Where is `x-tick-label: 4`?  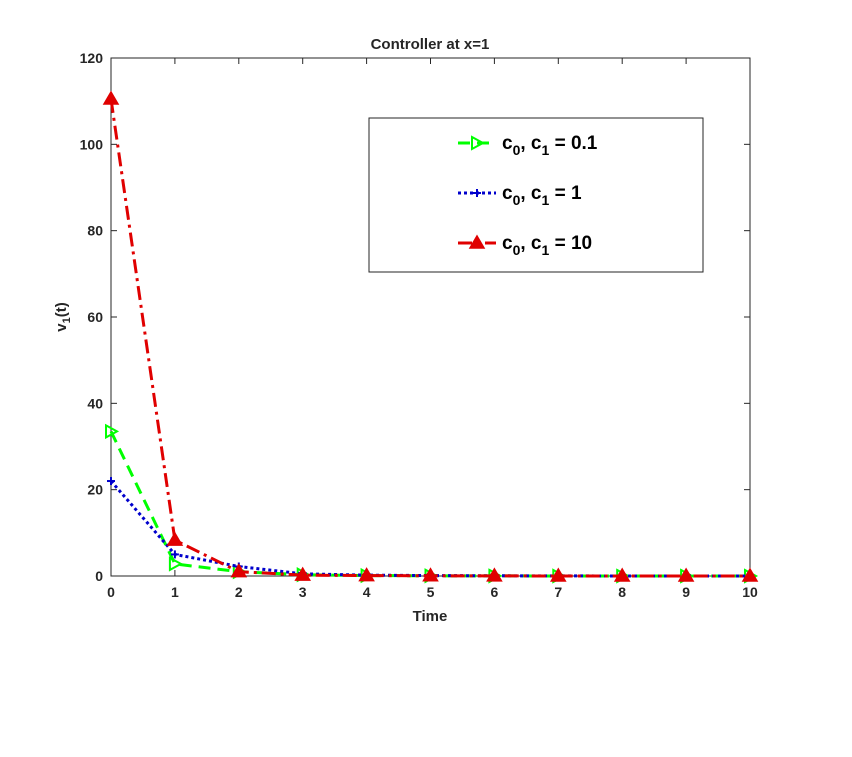 x-tick-label: 4 is located at coordinates (367, 592).